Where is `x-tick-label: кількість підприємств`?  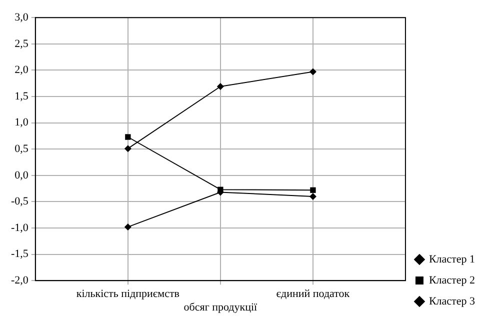 x-tick-label: кількість підприємств is located at coordinates (128, 294).